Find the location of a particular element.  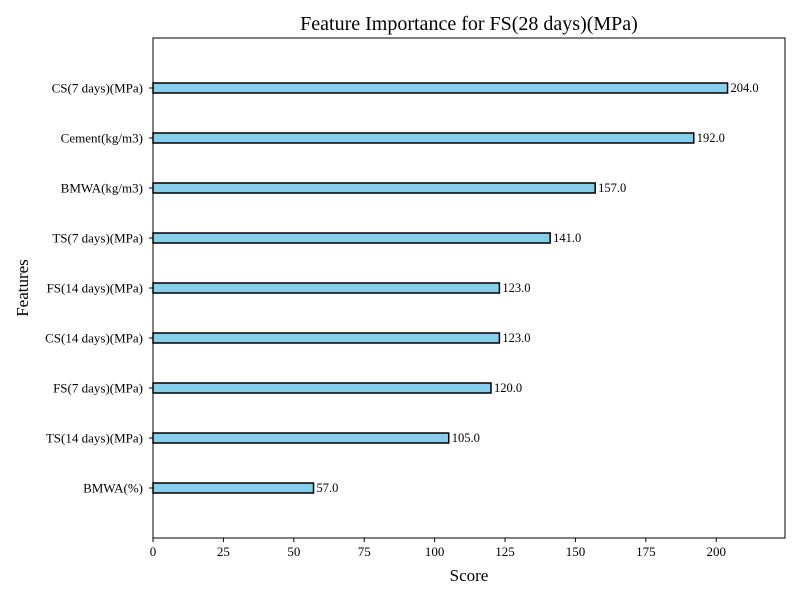

y-tick-label: TS(14 days)(MPa) is located at coordinates (94, 438).